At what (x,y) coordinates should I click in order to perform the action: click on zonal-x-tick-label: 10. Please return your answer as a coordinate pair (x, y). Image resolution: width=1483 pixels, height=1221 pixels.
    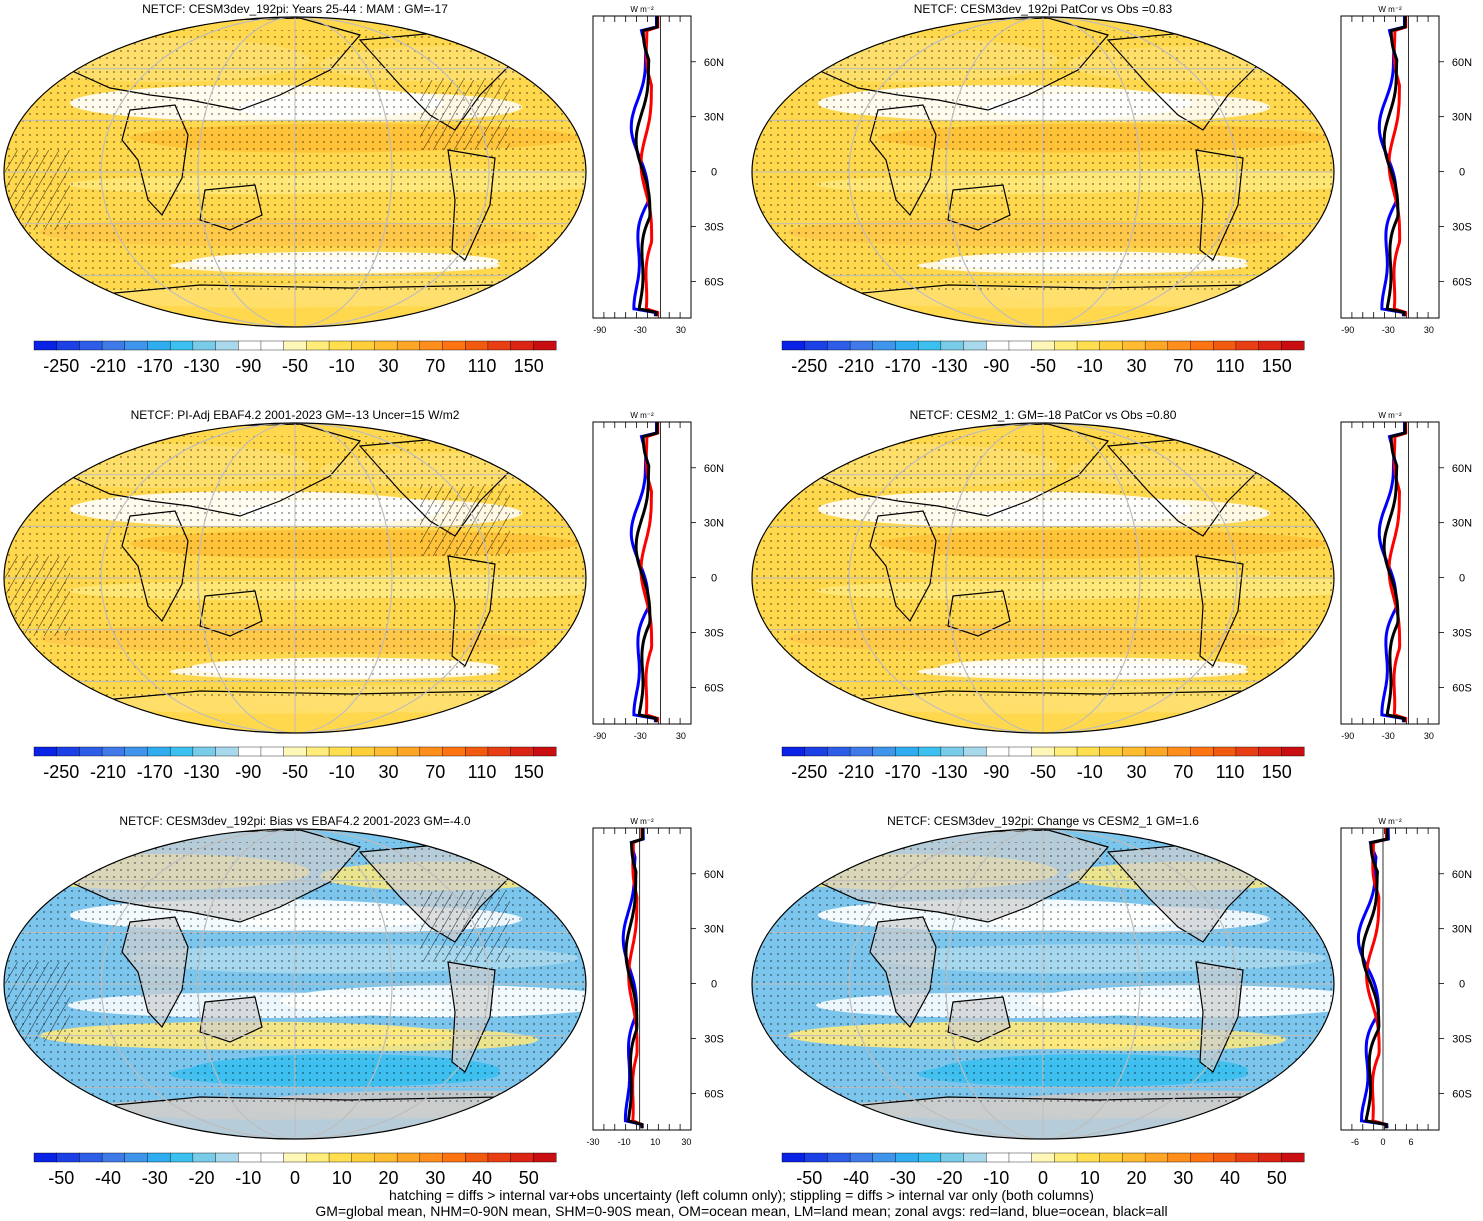
    Looking at the image, I should click on (655, 1142).